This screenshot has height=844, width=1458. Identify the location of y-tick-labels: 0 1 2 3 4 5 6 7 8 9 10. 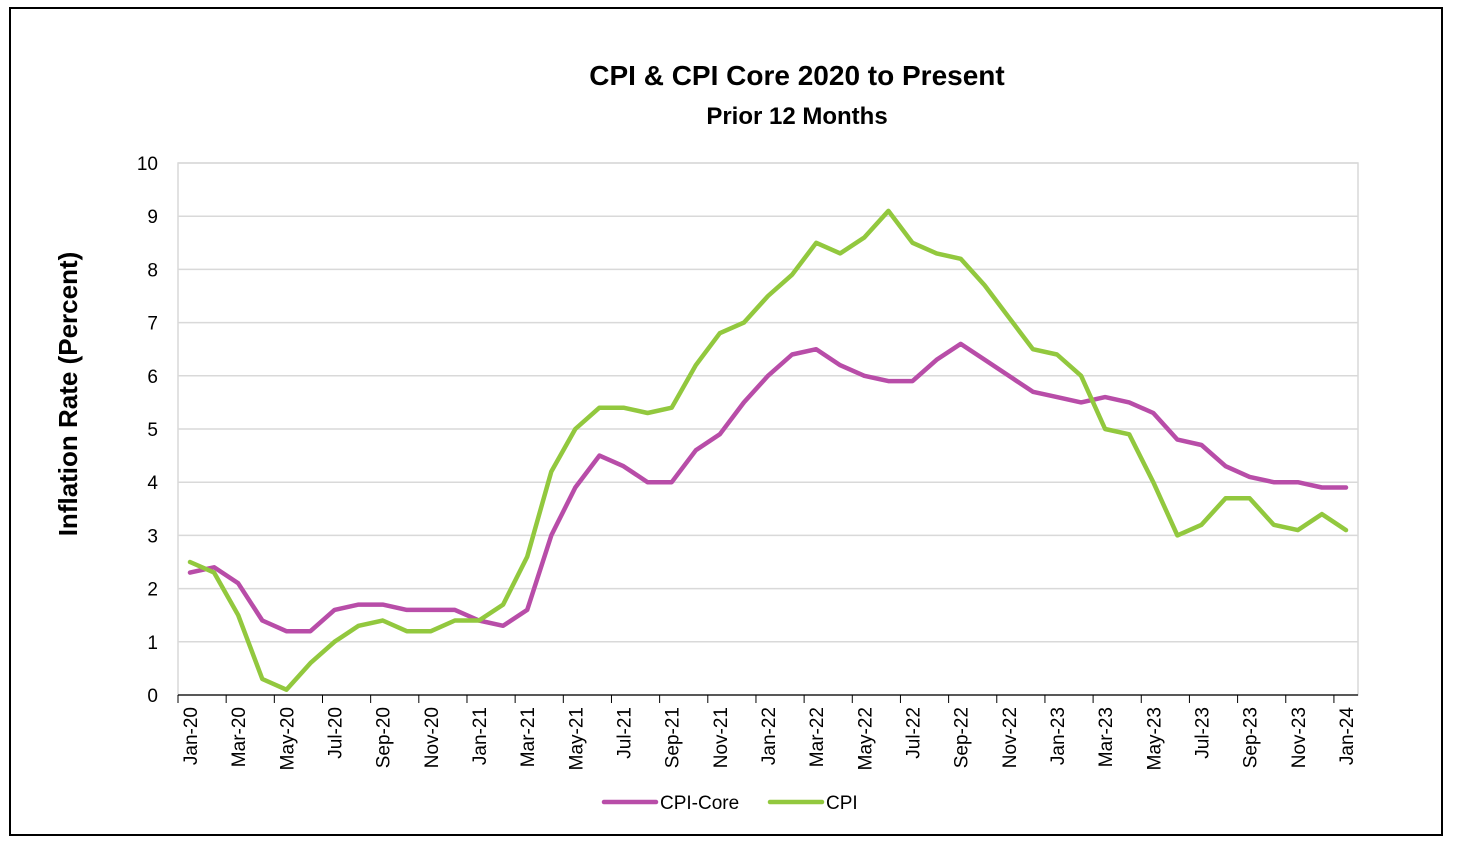
(148, 430).